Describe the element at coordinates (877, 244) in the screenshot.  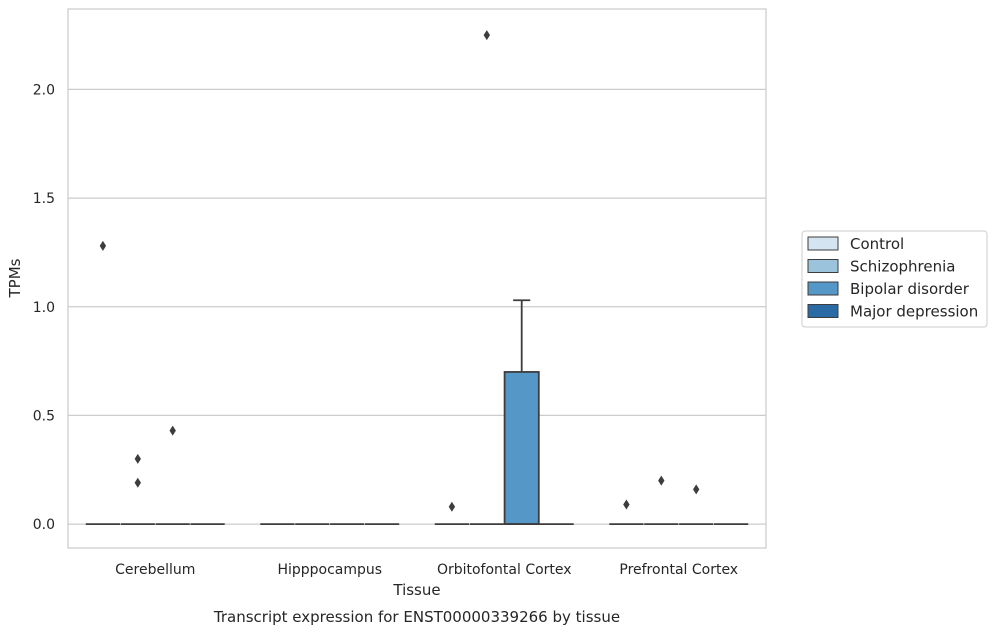
I see `legend-label: Control` at that location.